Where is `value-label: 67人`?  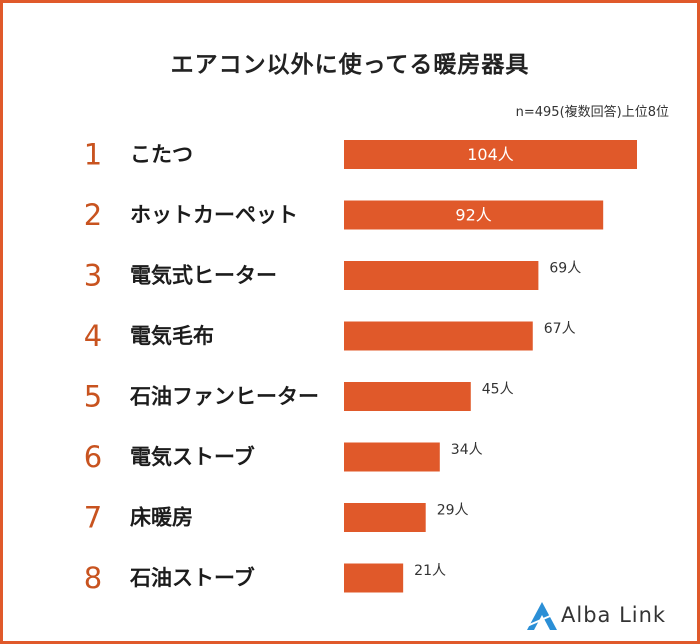
value-label: 67人 is located at coordinates (560, 329).